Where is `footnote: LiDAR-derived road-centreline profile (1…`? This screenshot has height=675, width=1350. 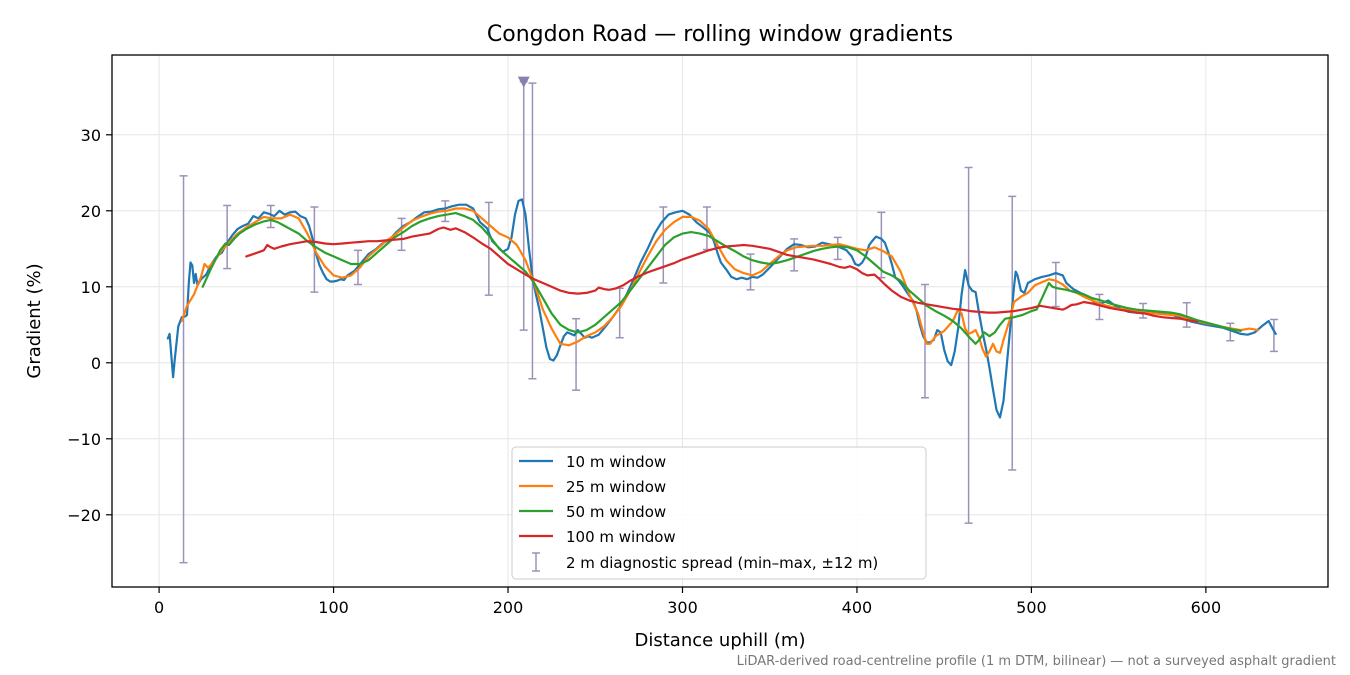 footnote: LiDAR-derived road-centreline profile (1… is located at coordinates (1036, 661).